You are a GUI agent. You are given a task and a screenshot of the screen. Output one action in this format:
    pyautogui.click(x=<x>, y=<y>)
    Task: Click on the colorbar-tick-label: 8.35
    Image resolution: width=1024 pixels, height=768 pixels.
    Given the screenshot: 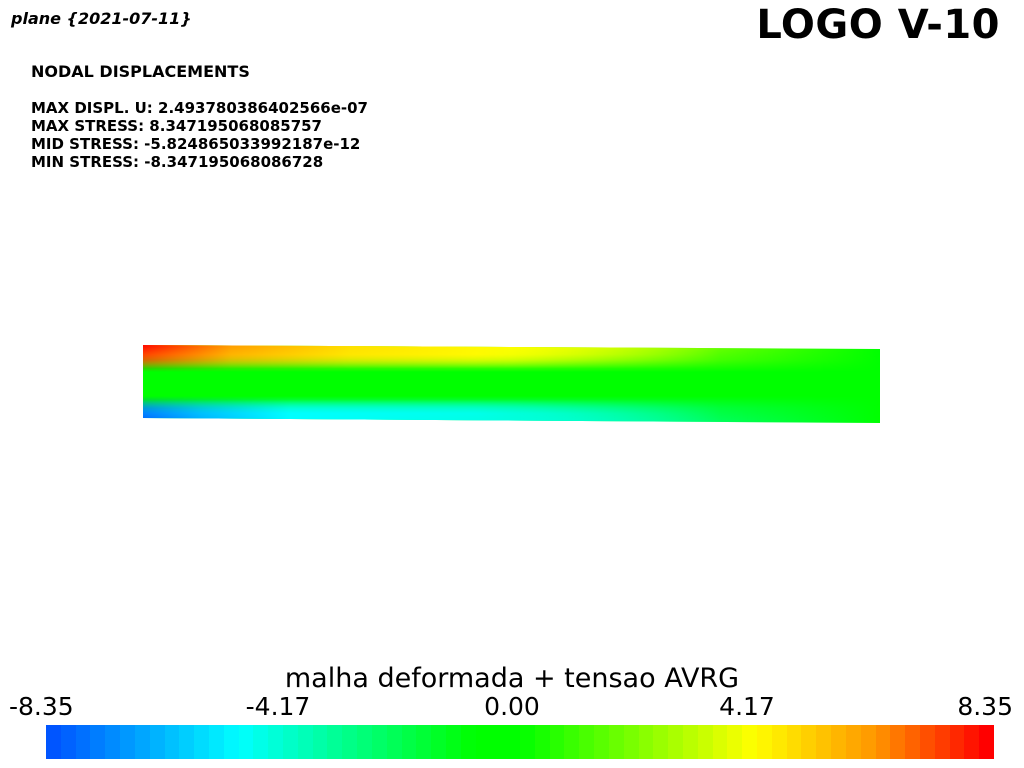 What is the action you would take?
    pyautogui.click(x=985, y=706)
    